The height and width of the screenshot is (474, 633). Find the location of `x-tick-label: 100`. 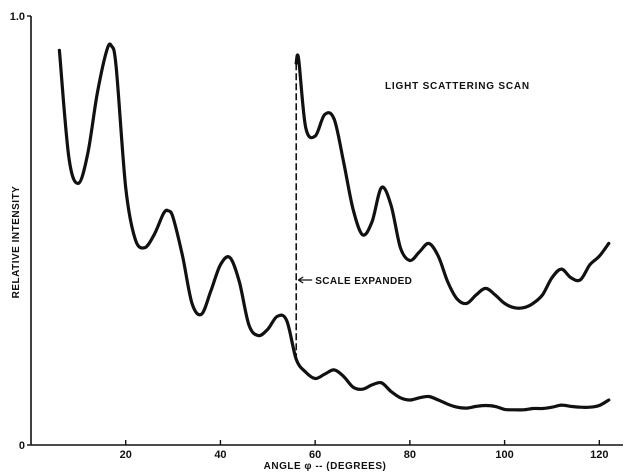

x-tick-label: 100 is located at coordinates (504, 455).